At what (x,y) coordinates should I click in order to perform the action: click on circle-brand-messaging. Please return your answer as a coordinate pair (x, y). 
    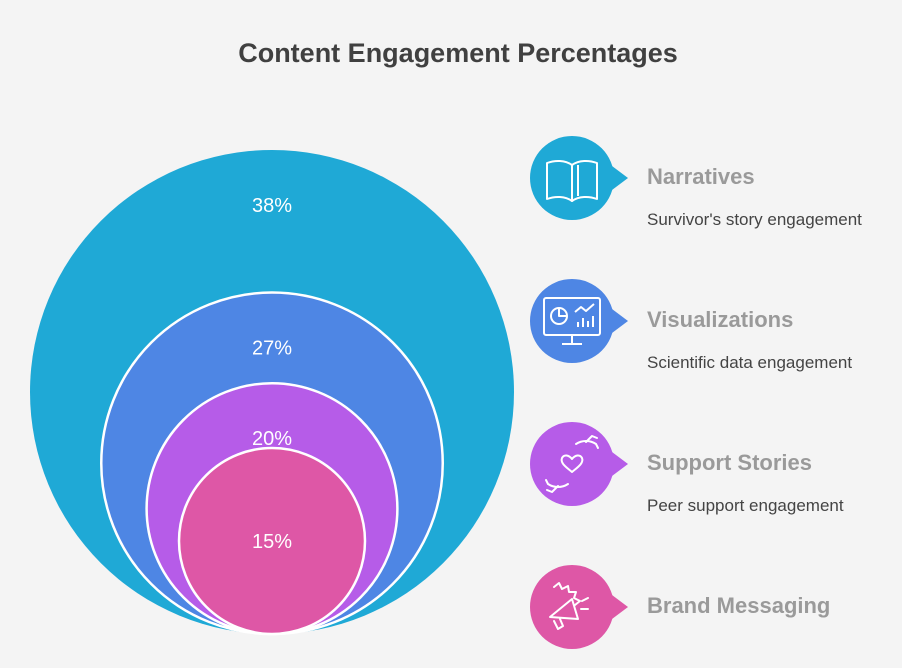
    Looking at the image, I should click on (272, 541).